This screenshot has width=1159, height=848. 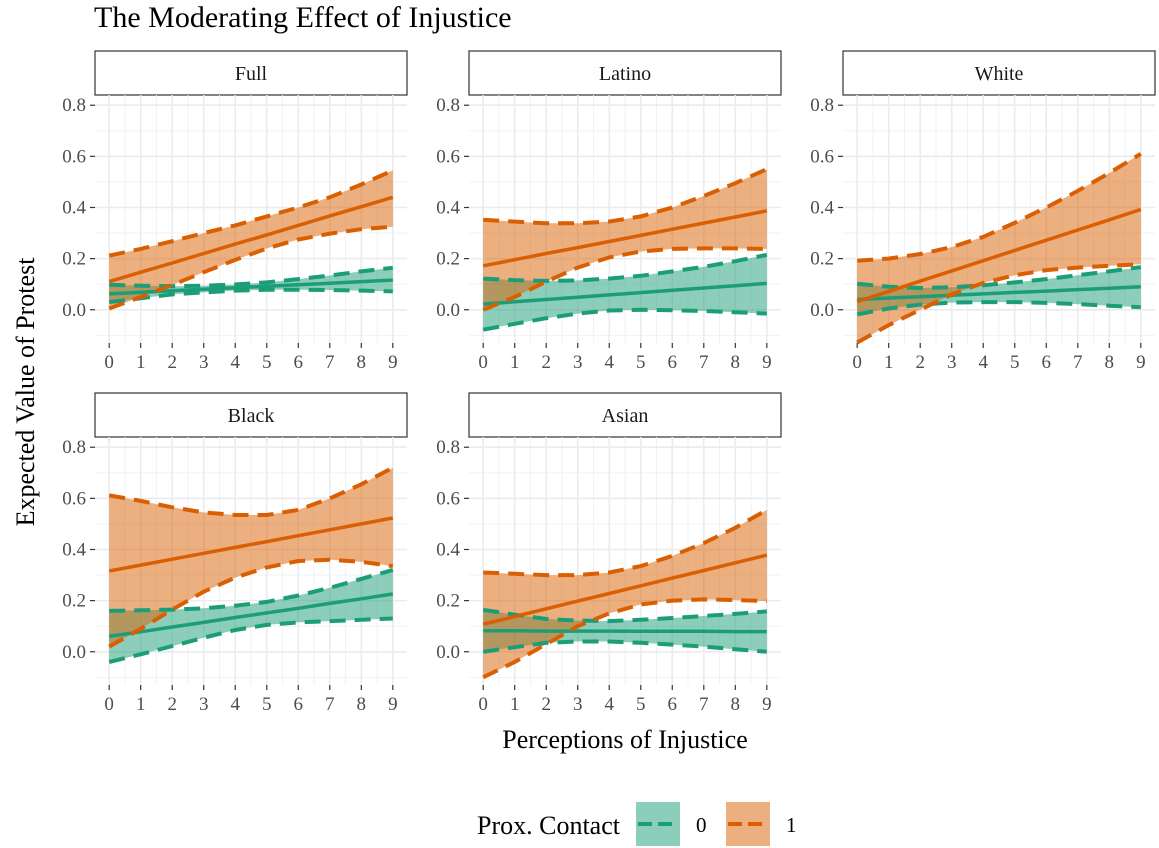 What do you see at coordinates (761, 824) in the screenshot?
I see `legend-item-1: 1` at bounding box center [761, 824].